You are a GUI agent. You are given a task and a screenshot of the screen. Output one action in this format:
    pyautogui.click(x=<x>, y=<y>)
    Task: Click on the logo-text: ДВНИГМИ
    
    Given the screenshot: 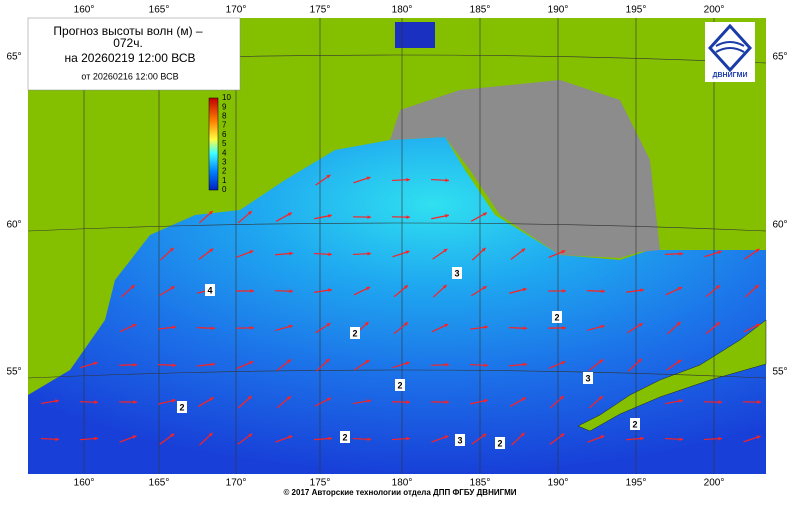 What is the action you would take?
    pyautogui.click(x=730, y=75)
    